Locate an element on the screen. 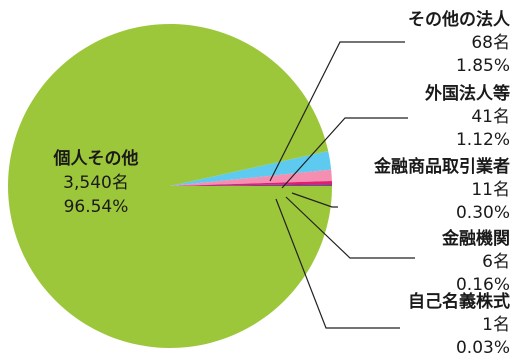 The width and height of the screenshot is (516, 357). callout-count: 6名 is located at coordinates (496, 262).